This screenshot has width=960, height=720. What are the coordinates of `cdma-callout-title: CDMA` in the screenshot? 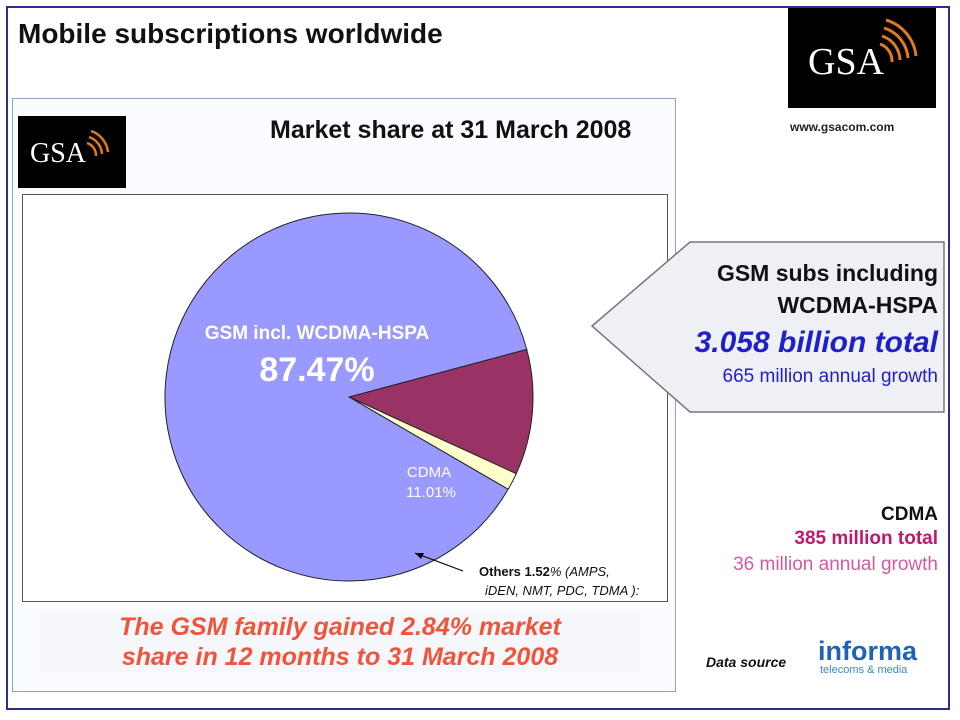 It's located at (909, 514).